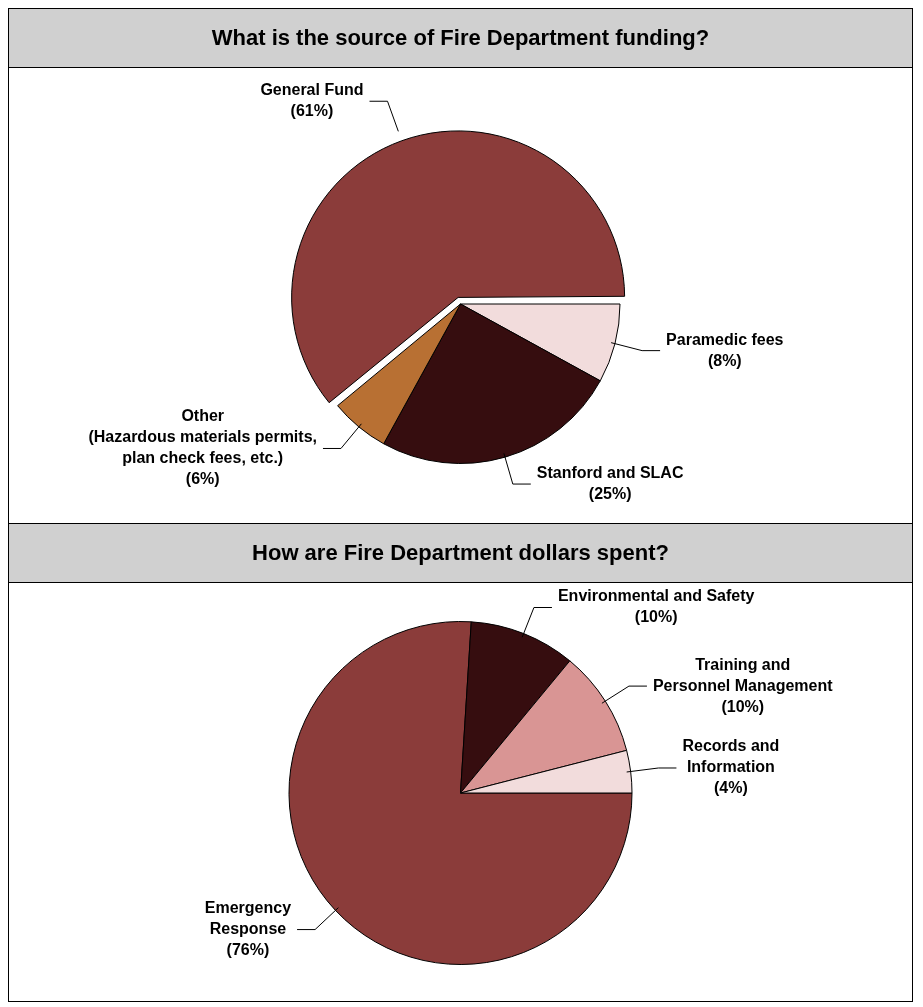 This screenshot has height=1007, width=923. What do you see at coordinates (312, 90) in the screenshot?
I see `slice-label: General Fund` at bounding box center [312, 90].